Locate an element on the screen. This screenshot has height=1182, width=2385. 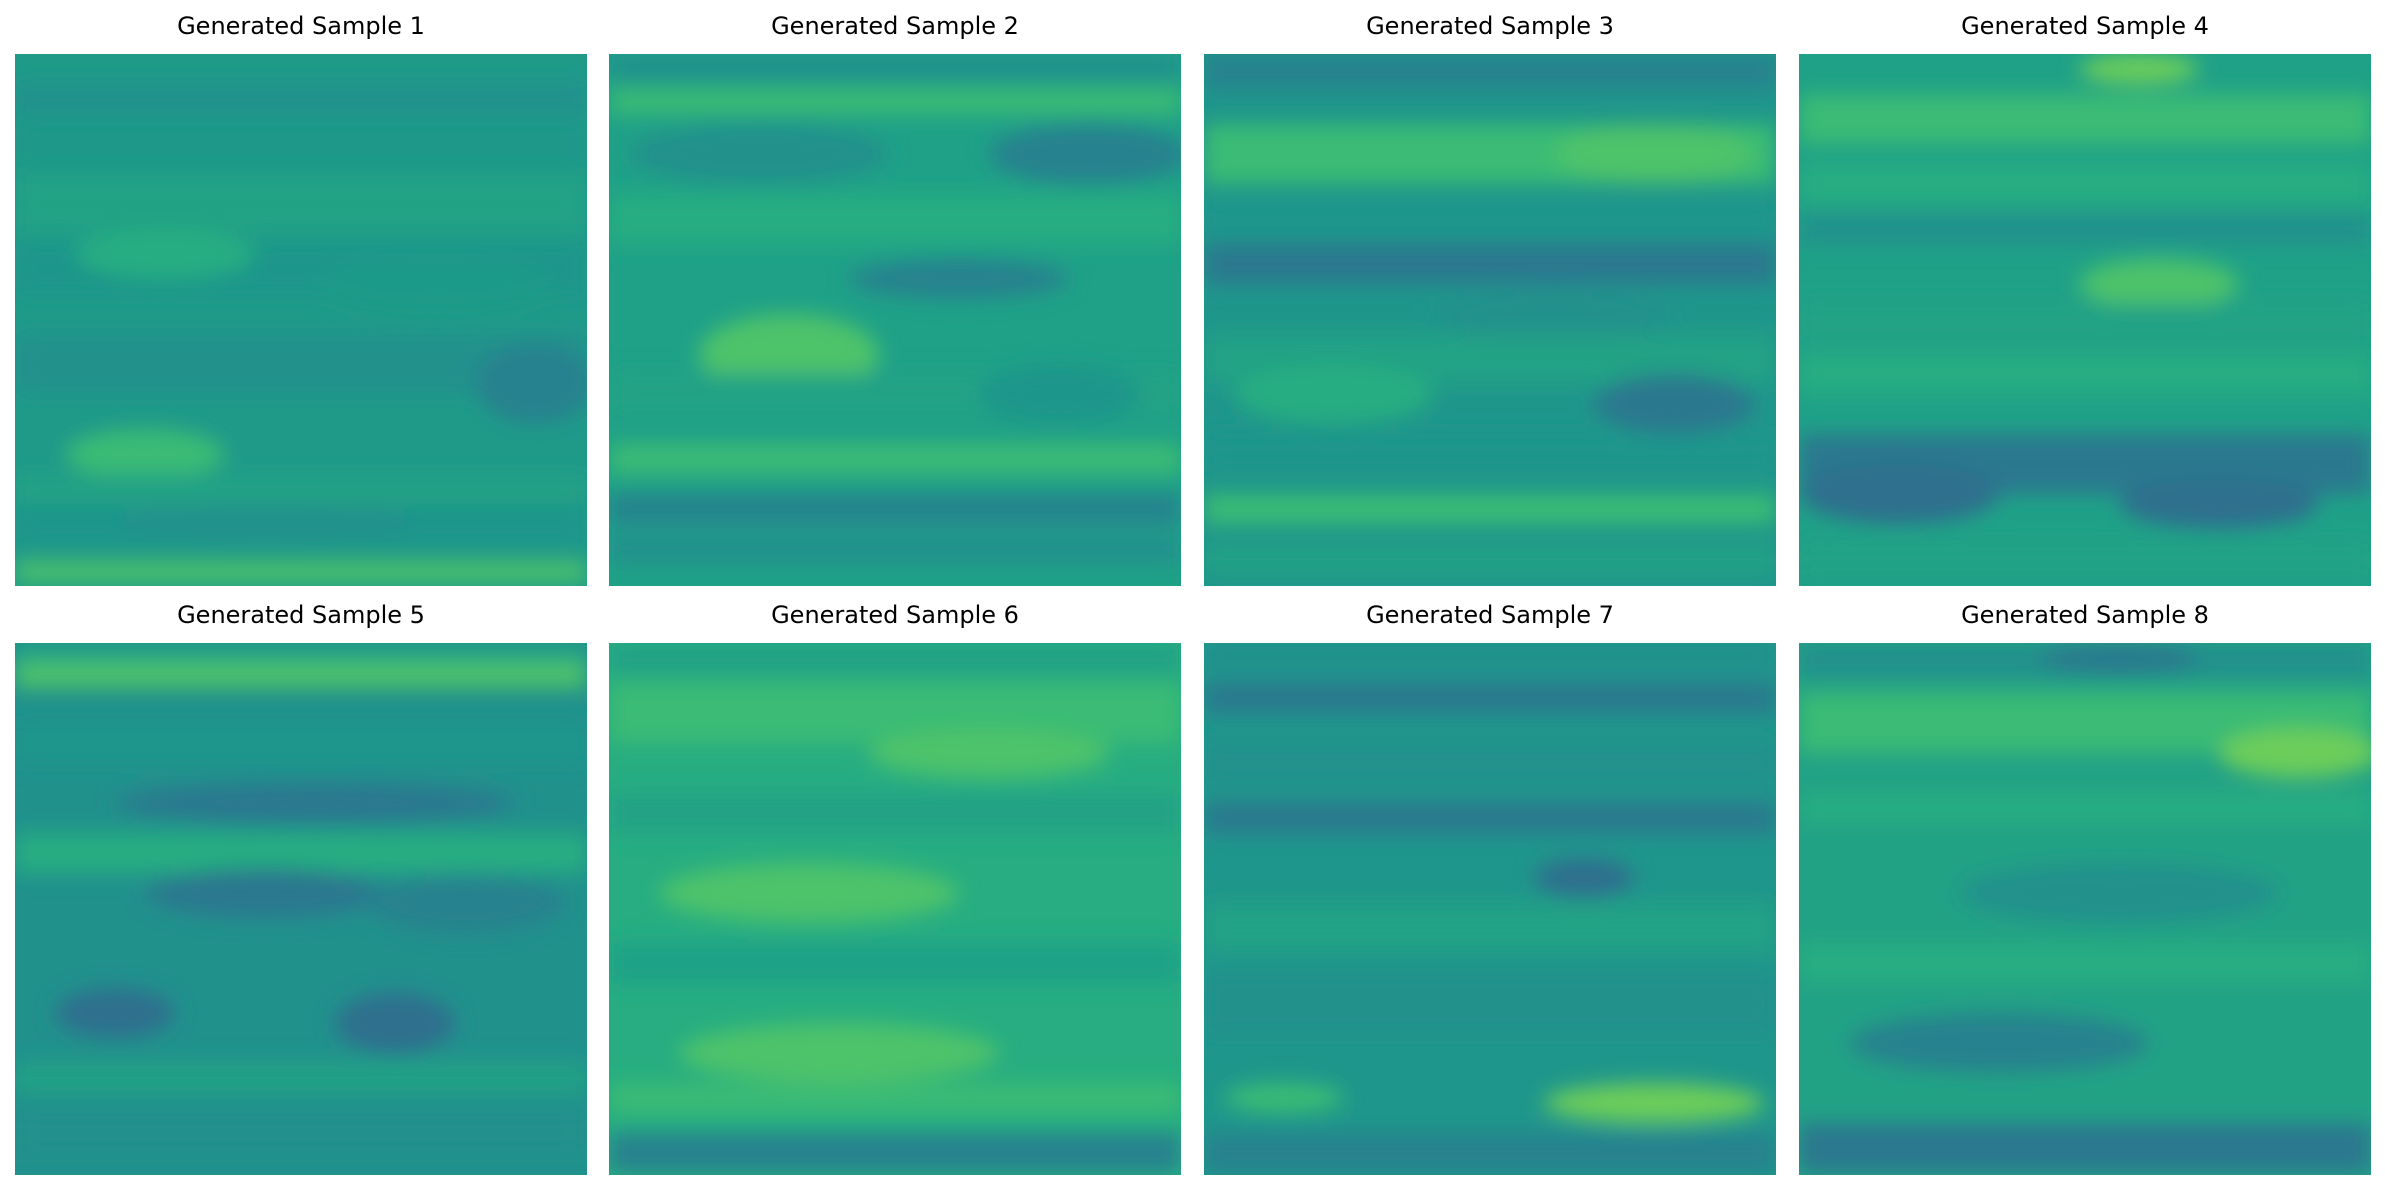
panel-title: Generated Sample 1 is located at coordinates (301, 26).